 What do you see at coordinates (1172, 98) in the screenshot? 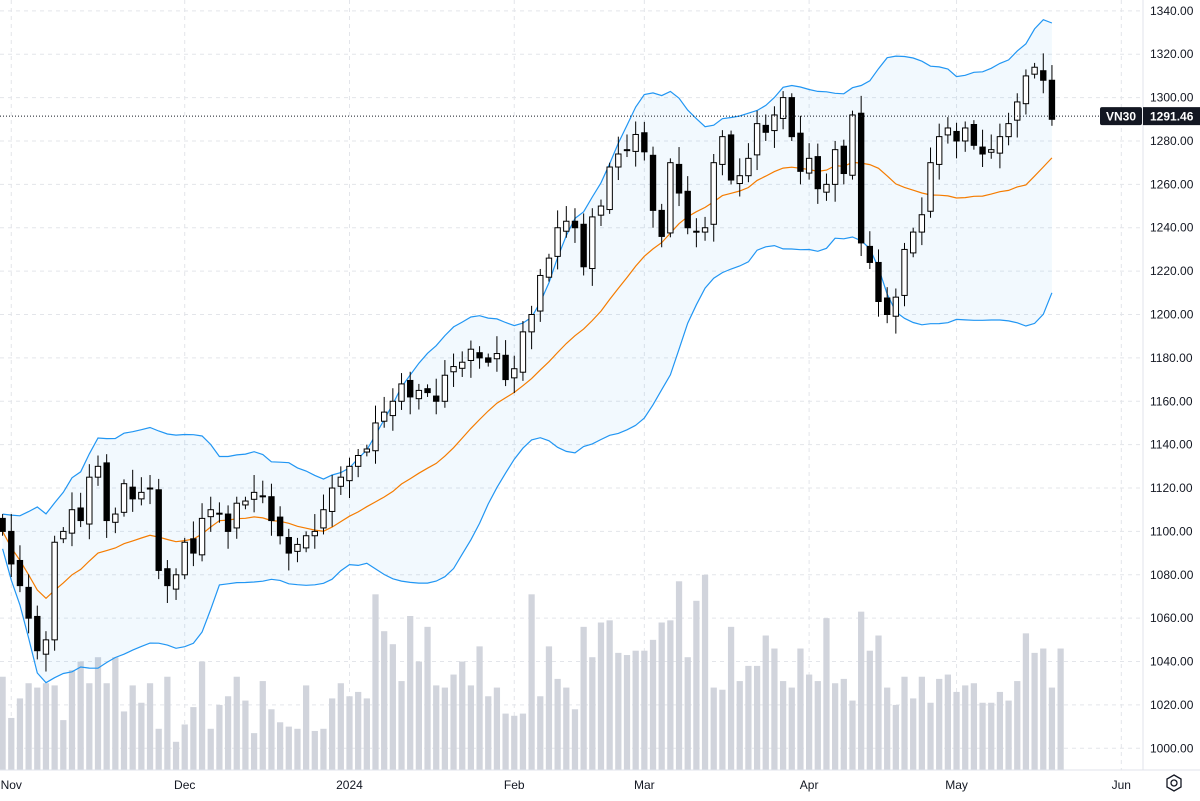
I see `price-tick-label: 1300.00` at bounding box center [1172, 98].